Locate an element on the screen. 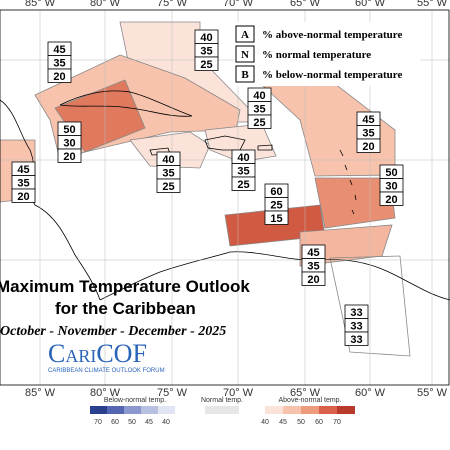  probability-below: 15 is located at coordinates (276, 219).